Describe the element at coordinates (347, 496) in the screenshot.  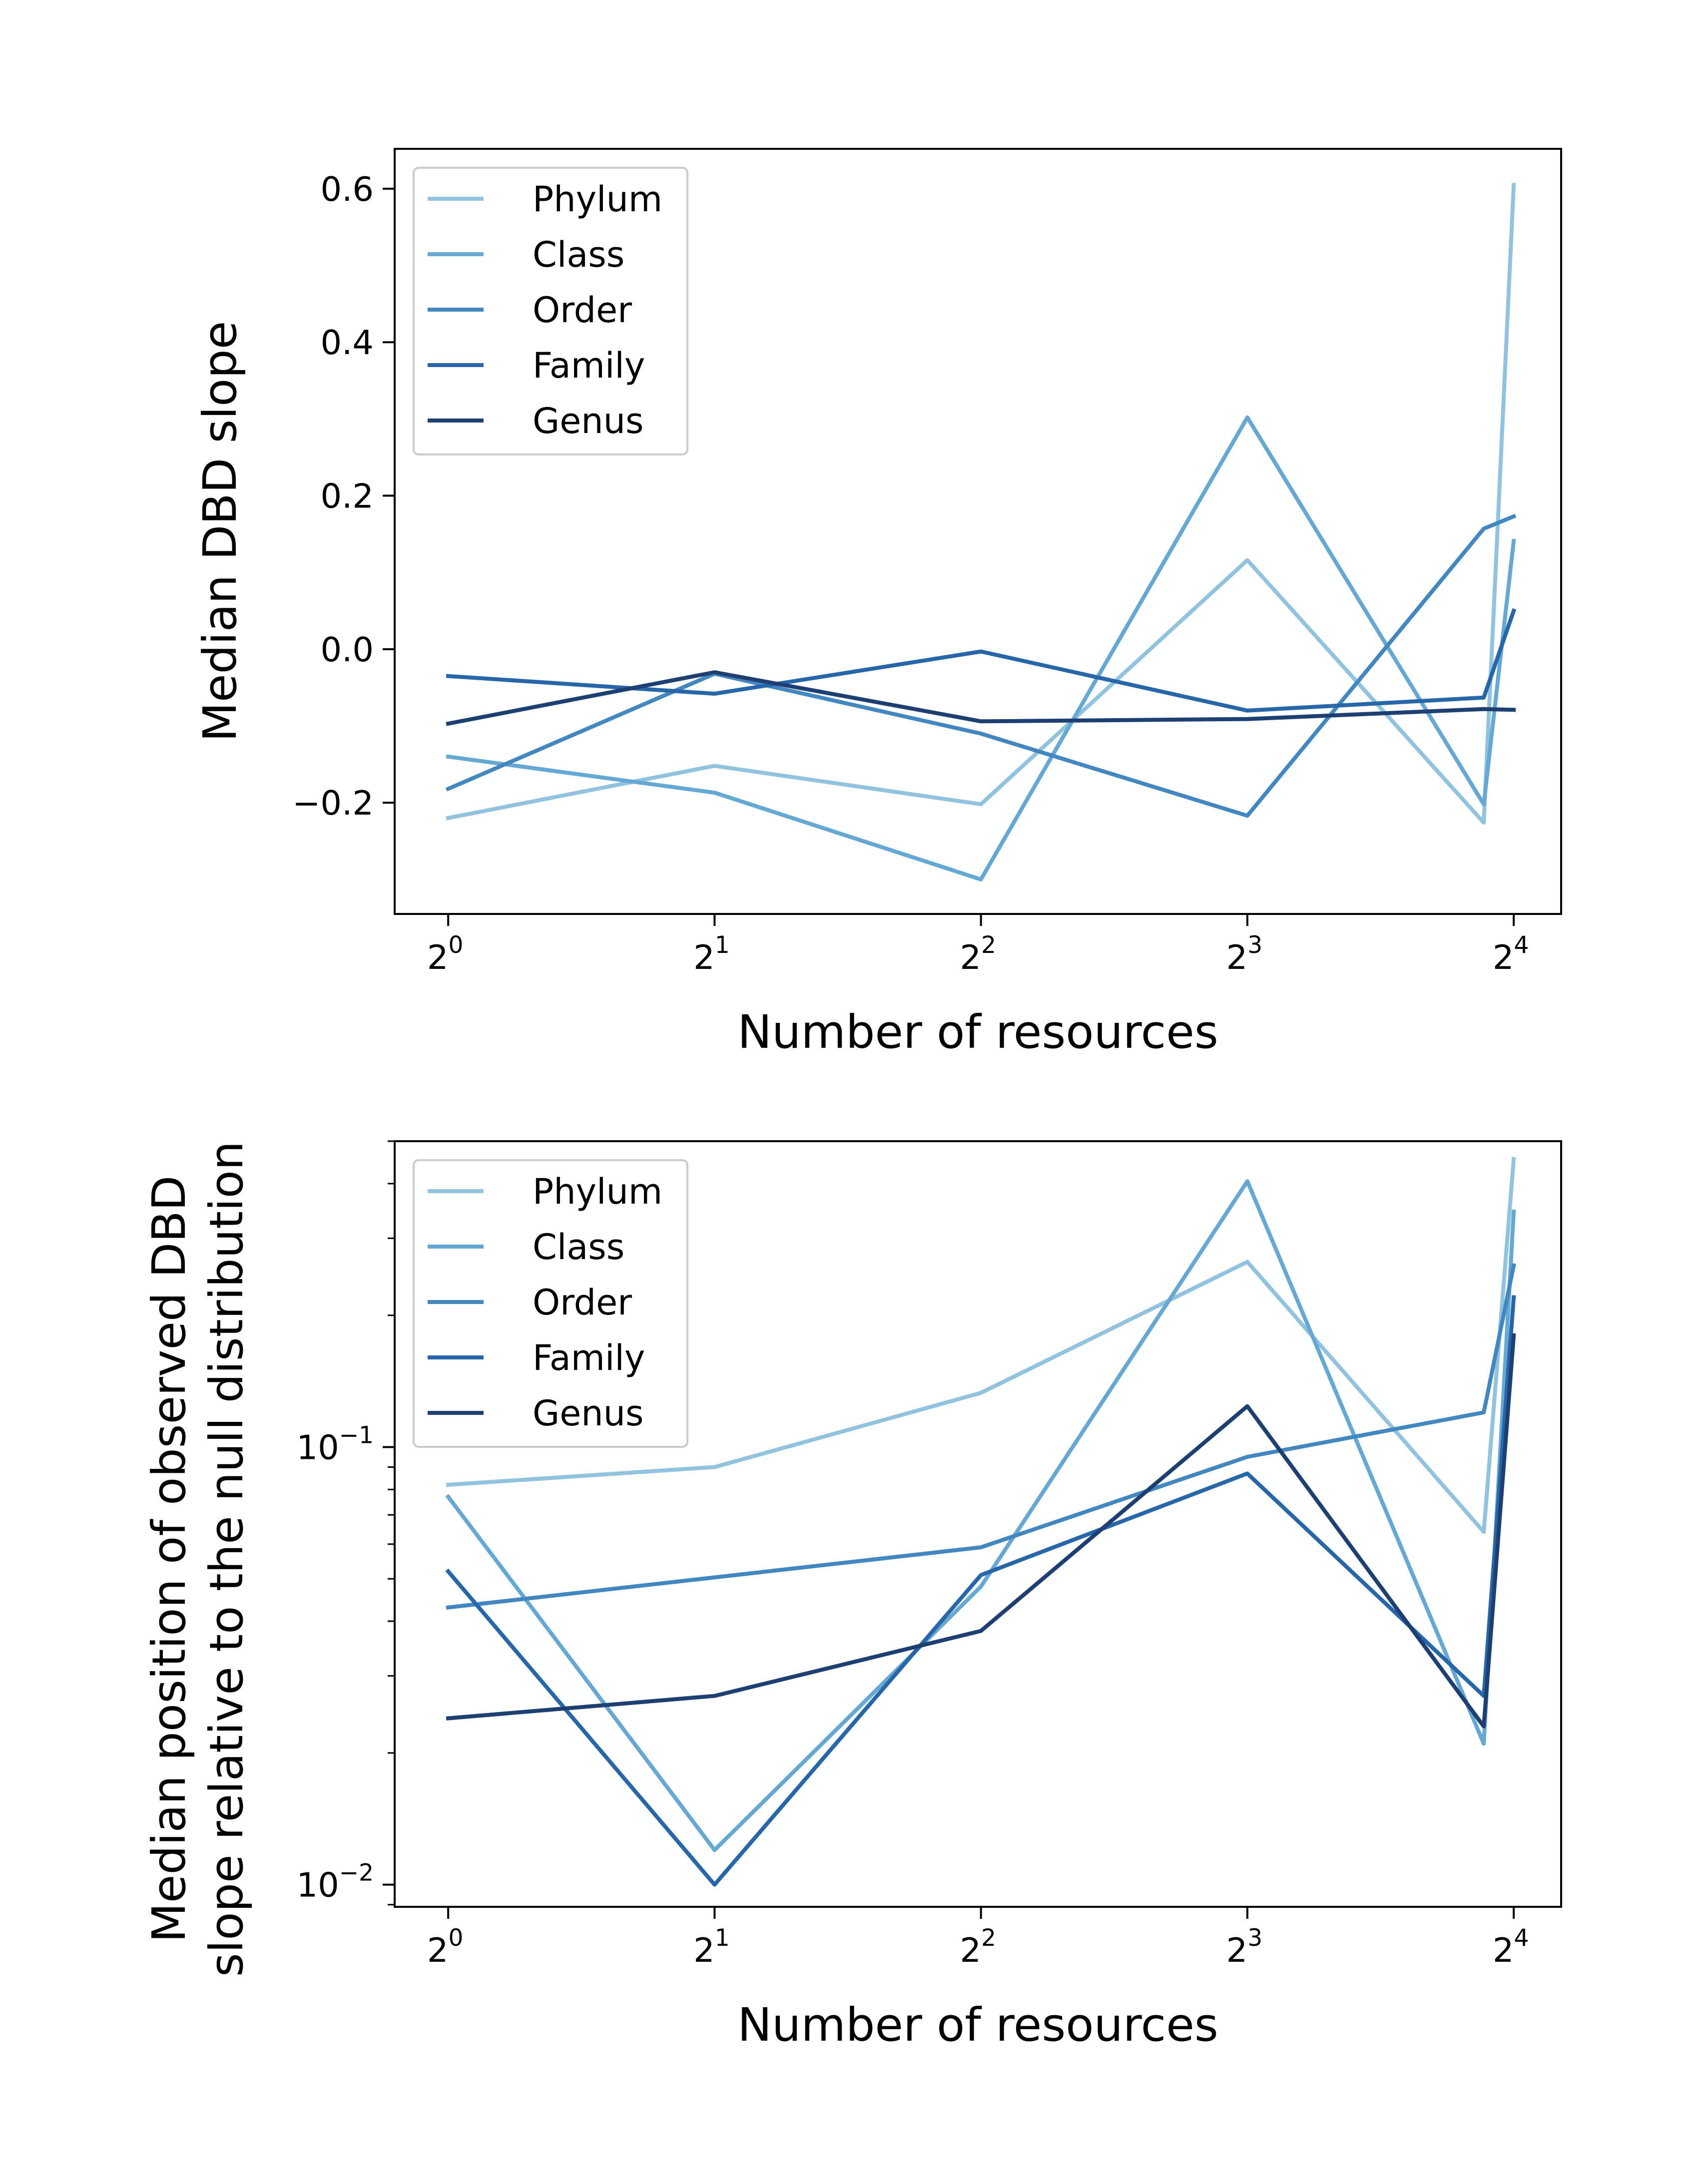
I see `y-tick-label: 0.2` at that location.